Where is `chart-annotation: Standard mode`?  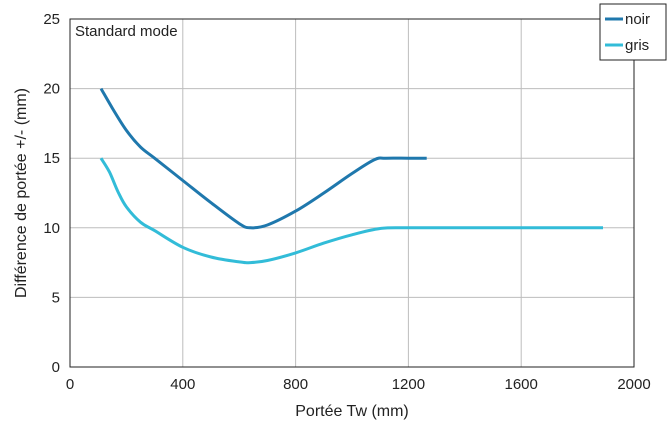
chart-annotation: Standard mode is located at coordinates (126, 31).